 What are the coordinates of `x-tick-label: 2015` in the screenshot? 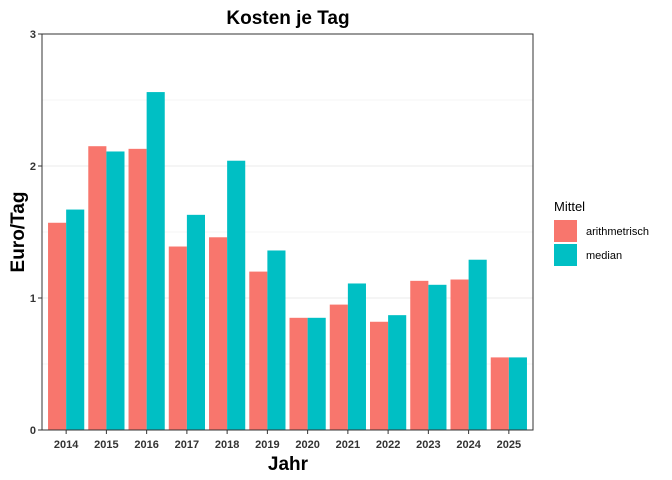 It's located at (106, 445).